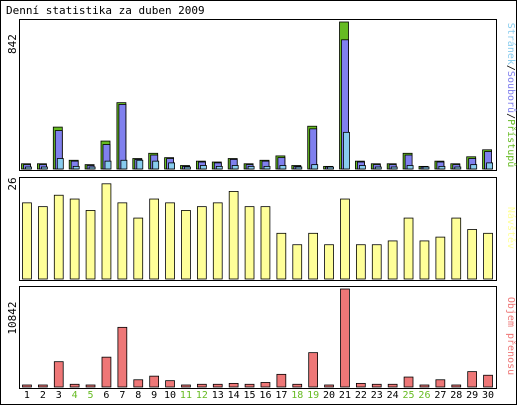 Image resolution: width=517 pixels, height=405 pixels. Describe the element at coordinates (511, 143) in the screenshot. I see `legend-entry: Přístupů` at that location.